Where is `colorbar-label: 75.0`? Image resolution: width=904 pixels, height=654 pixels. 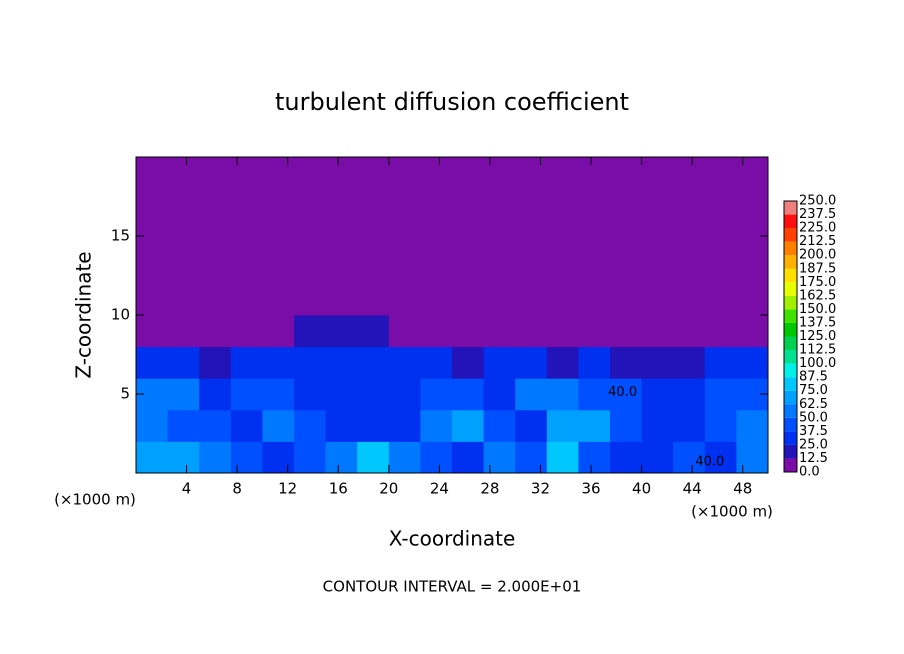 colorbar-label: 75.0 is located at coordinates (813, 390).